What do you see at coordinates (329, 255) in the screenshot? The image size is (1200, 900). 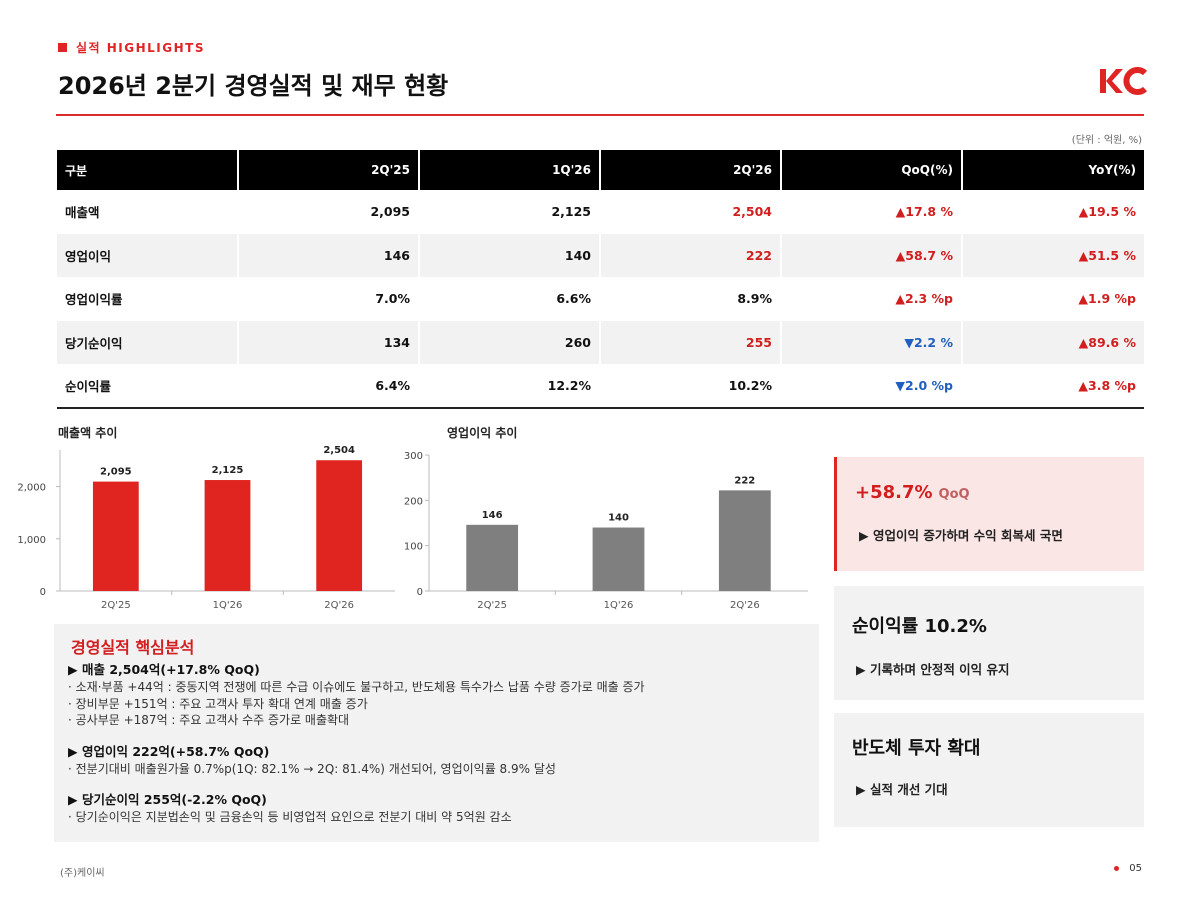 I see `table-cell: 146` at bounding box center [329, 255].